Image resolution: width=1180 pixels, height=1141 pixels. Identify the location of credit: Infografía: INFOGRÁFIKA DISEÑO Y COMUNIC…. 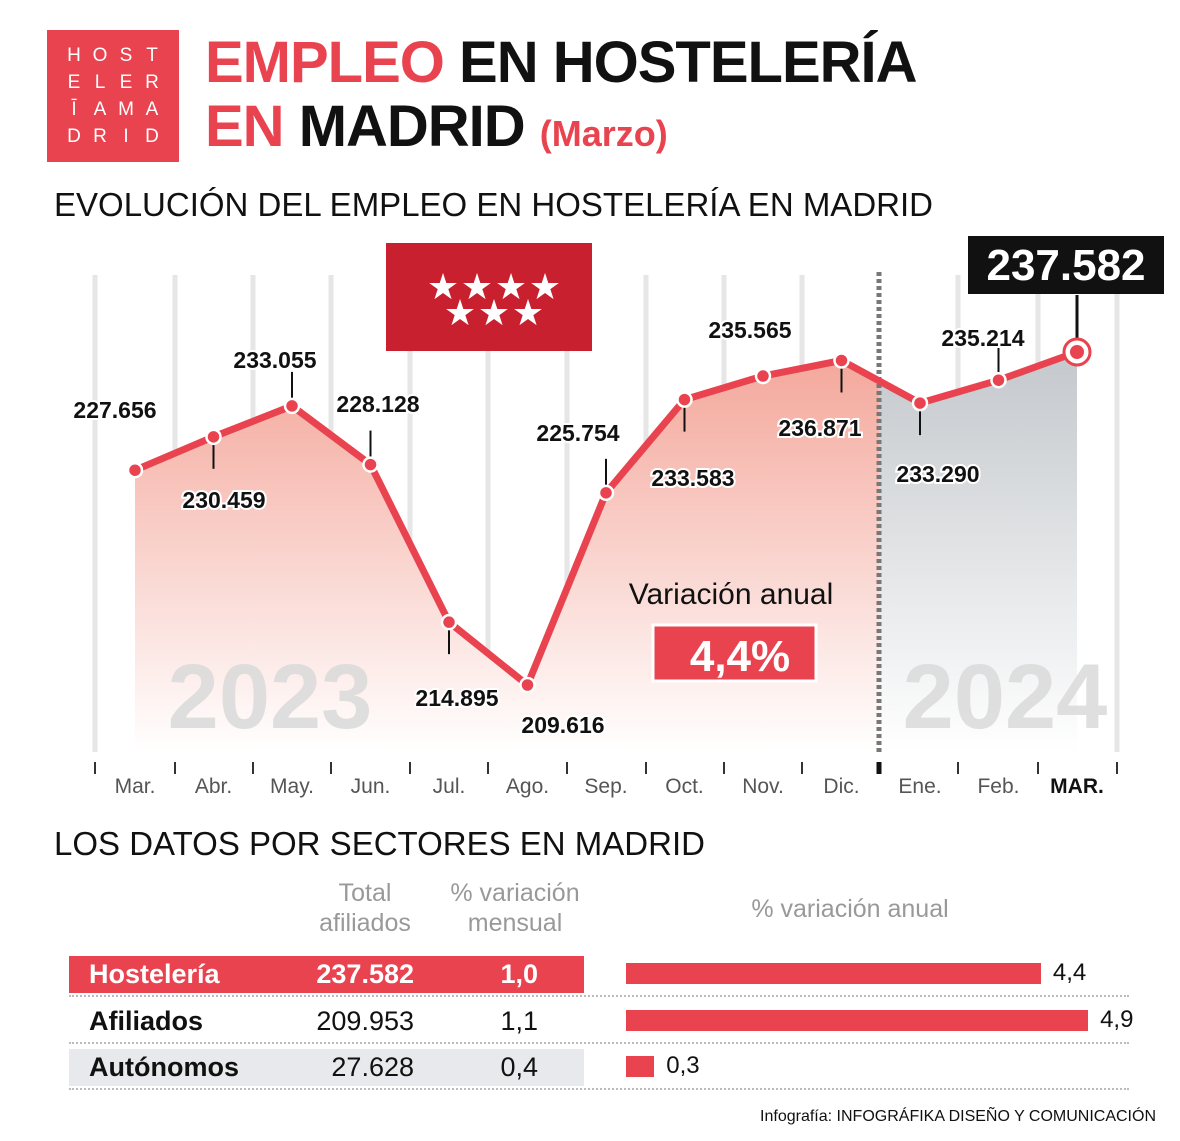
(958, 1117).